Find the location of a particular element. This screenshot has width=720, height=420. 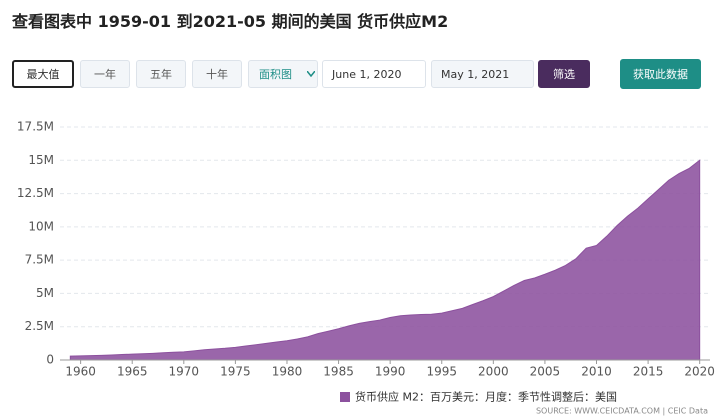

x-tick-label: 2005 is located at coordinates (545, 372).